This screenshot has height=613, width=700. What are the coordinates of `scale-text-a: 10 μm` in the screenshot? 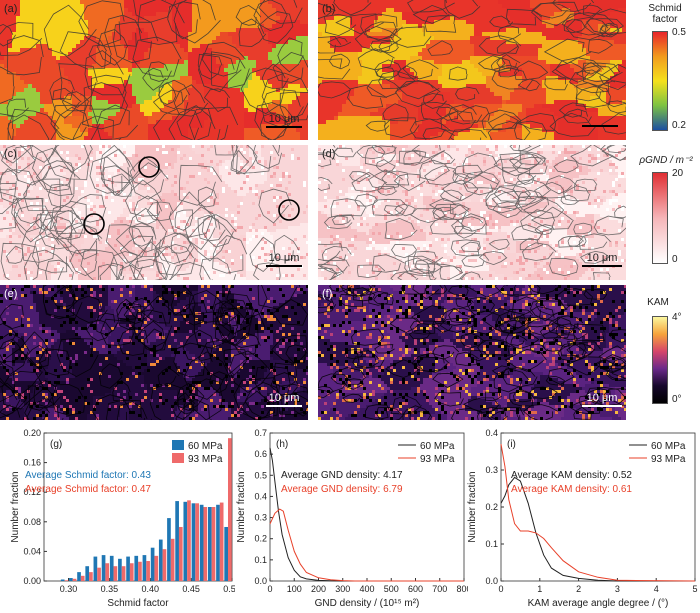 It's located at (284, 119).